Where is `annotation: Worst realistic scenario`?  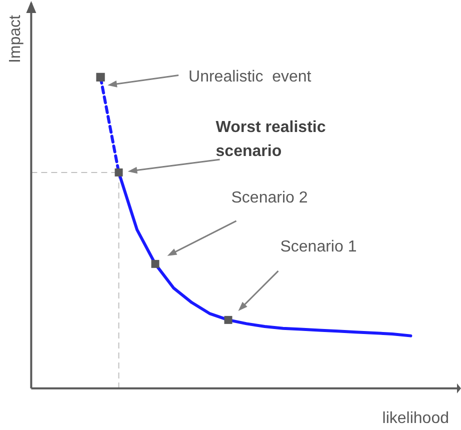
annotation: Worst realistic scenario is located at coordinates (271, 139).